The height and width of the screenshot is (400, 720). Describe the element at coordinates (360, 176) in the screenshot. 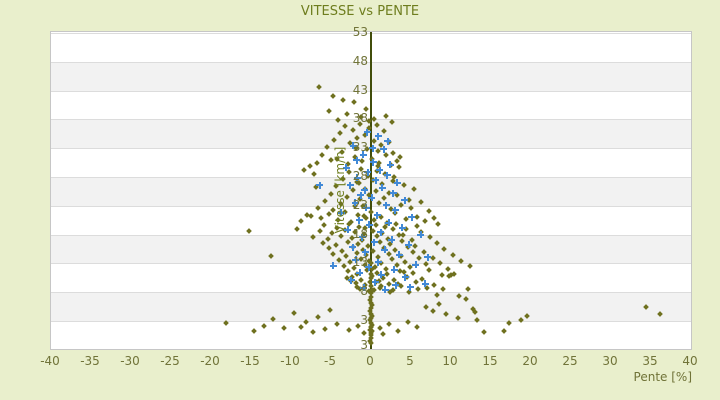

I see `y-tick-label: 28` at that location.